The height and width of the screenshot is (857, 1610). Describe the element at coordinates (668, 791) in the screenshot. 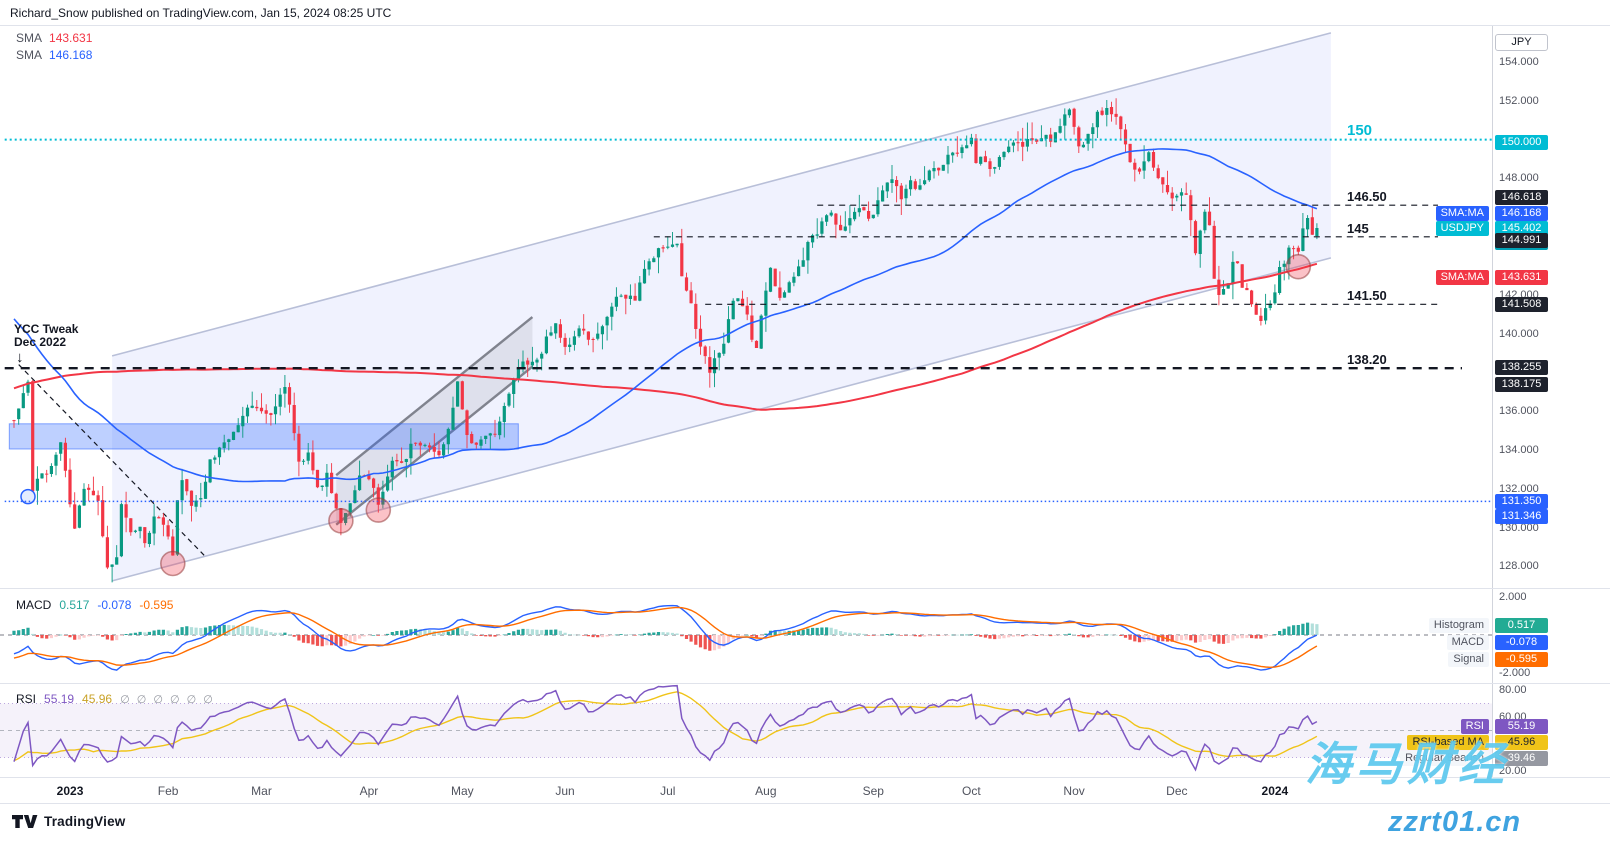

I see `time-axis-label: Jul` at that location.